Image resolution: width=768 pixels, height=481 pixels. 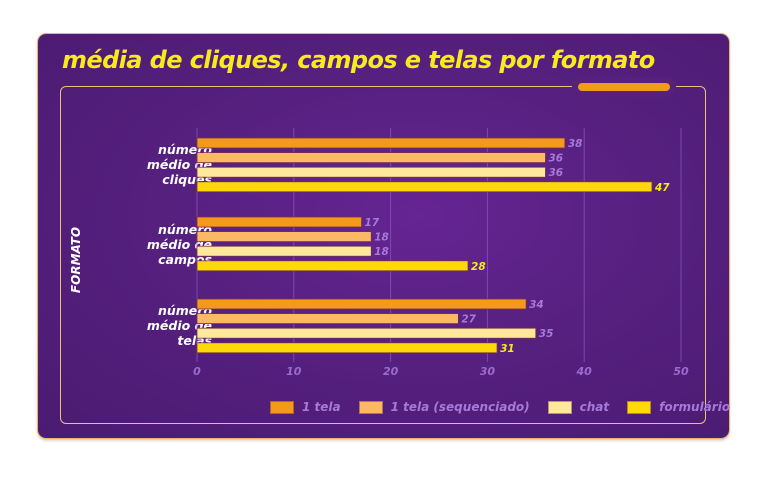 I want to click on x-tick-label: 20, so click(x=391, y=371).